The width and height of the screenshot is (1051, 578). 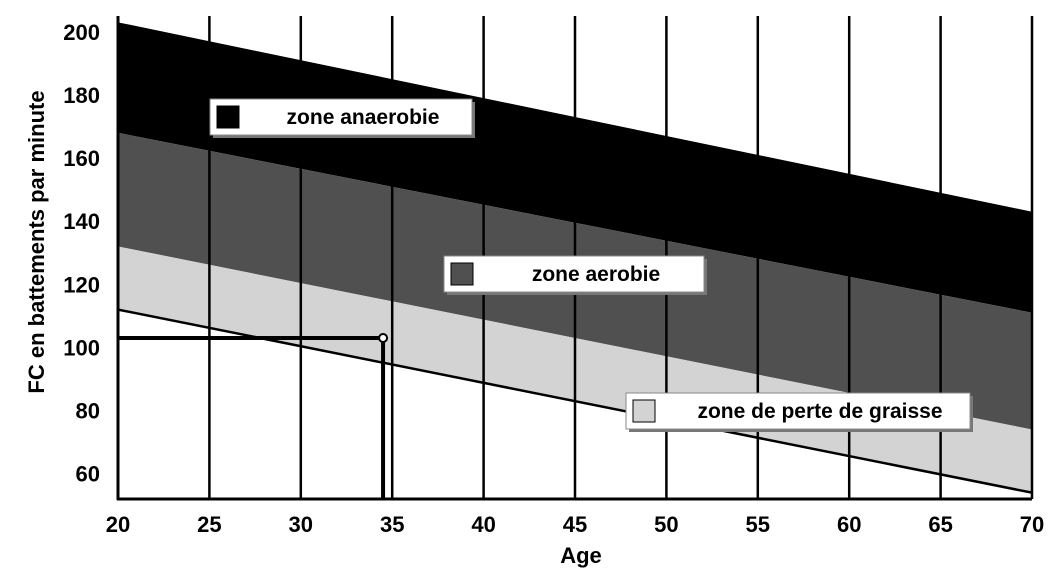 I want to click on legend-label: zone de perte de graisse, so click(x=819, y=411).